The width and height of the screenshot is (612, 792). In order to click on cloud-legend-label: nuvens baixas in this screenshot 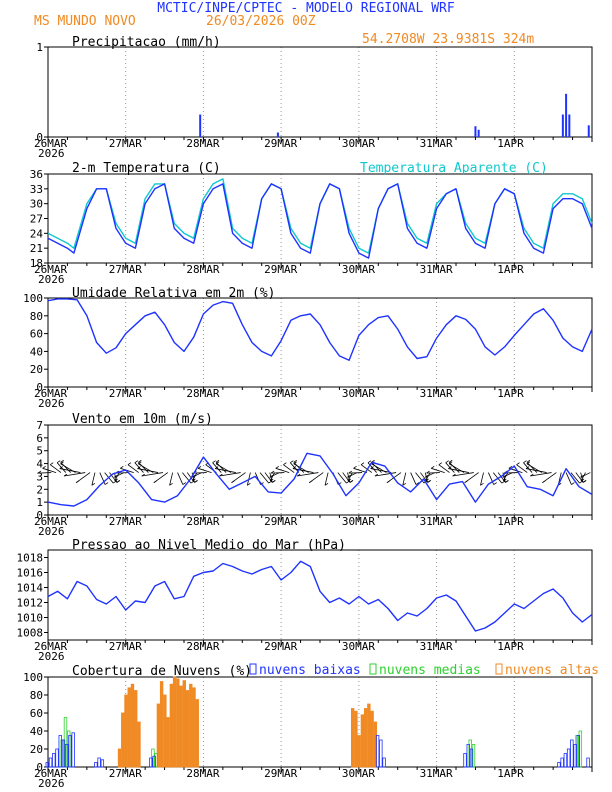, I will do `click(310, 670)`.